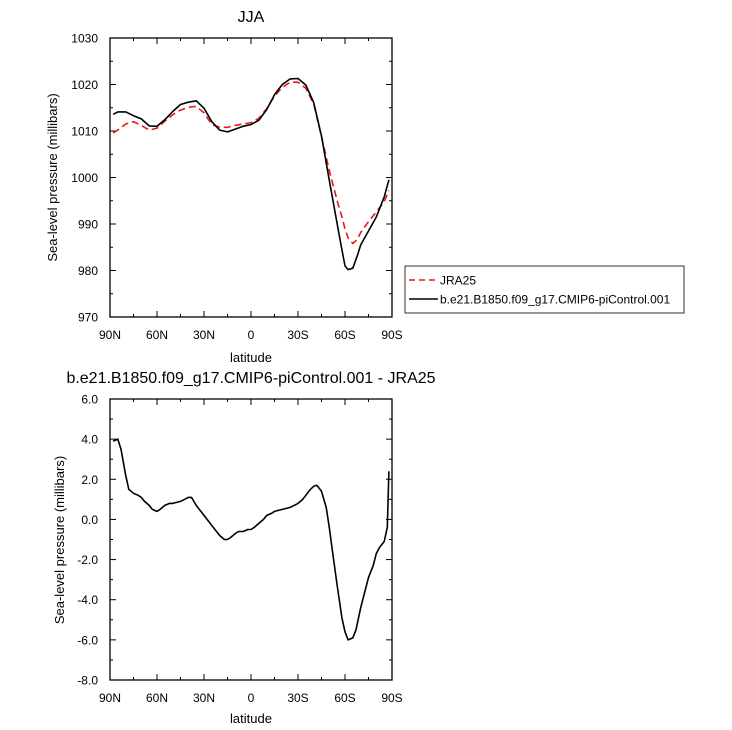 This screenshot has width=732, height=730. I want to click on top-chart-ylabel: Sea-level pressure (millibars), so click(52, 177).